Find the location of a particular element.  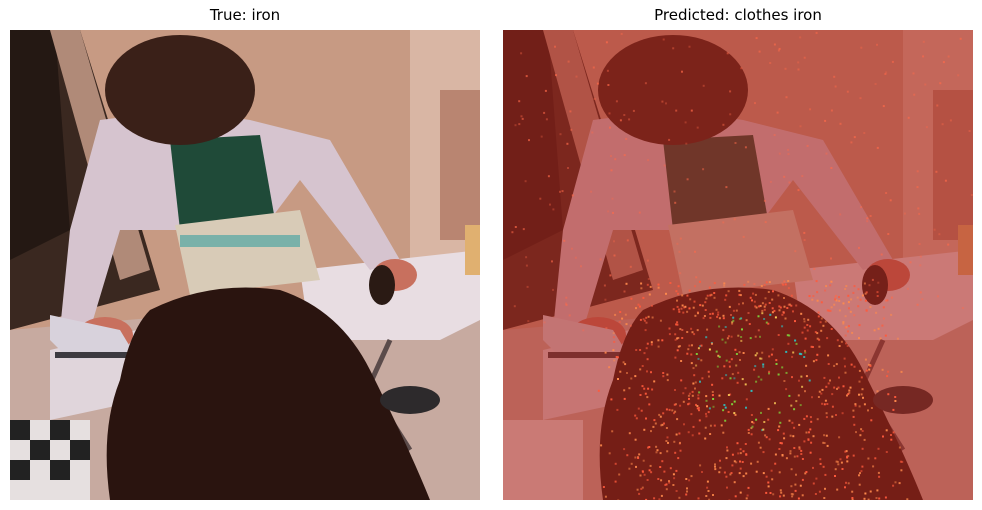

left-panel-title: True: iron is located at coordinates (245, 15).